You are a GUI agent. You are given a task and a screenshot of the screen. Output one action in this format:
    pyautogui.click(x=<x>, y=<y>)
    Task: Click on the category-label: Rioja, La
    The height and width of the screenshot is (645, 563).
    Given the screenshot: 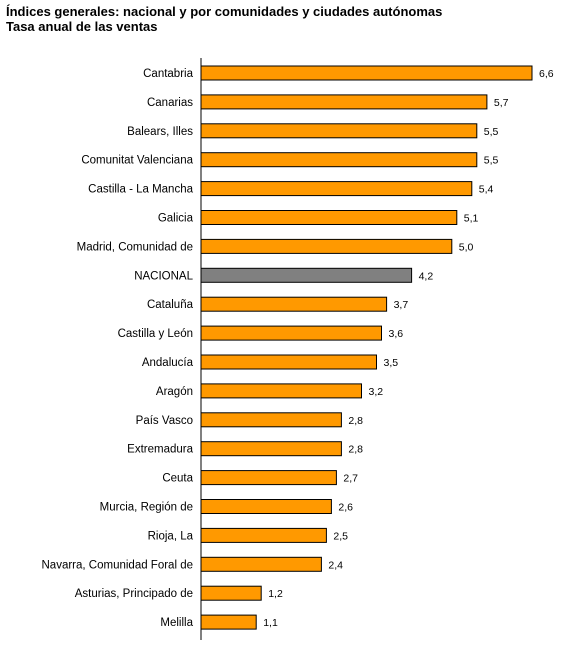 What is the action you would take?
    pyautogui.click(x=171, y=536)
    